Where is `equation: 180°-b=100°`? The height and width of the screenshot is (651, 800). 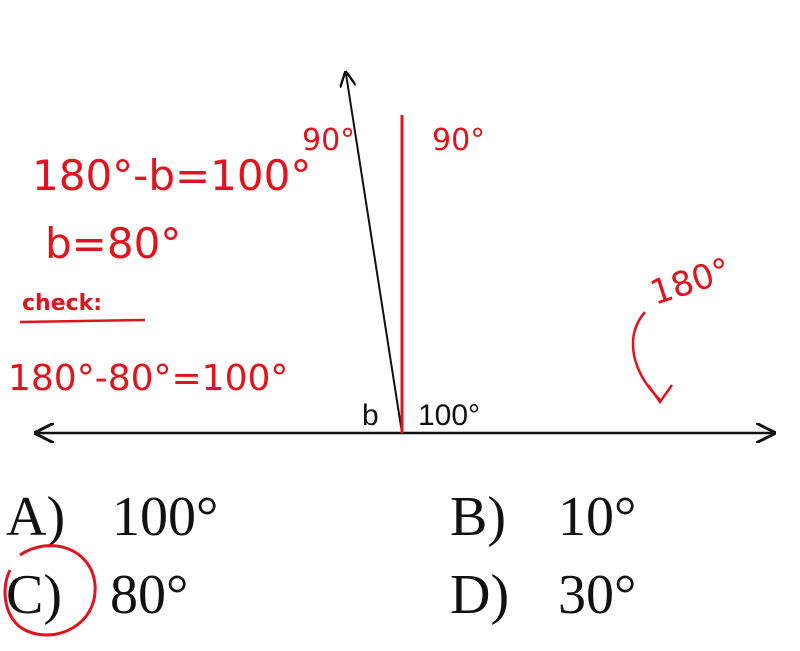
equation: 180°-b=100° is located at coordinates (171, 175).